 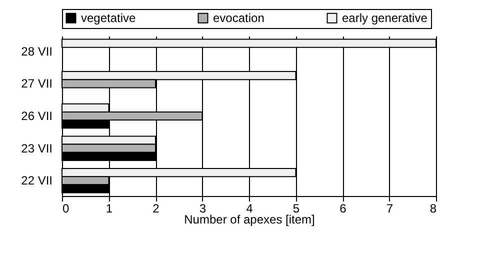 I want to click on y-tick-label: 26 VII, so click(x=36, y=116).